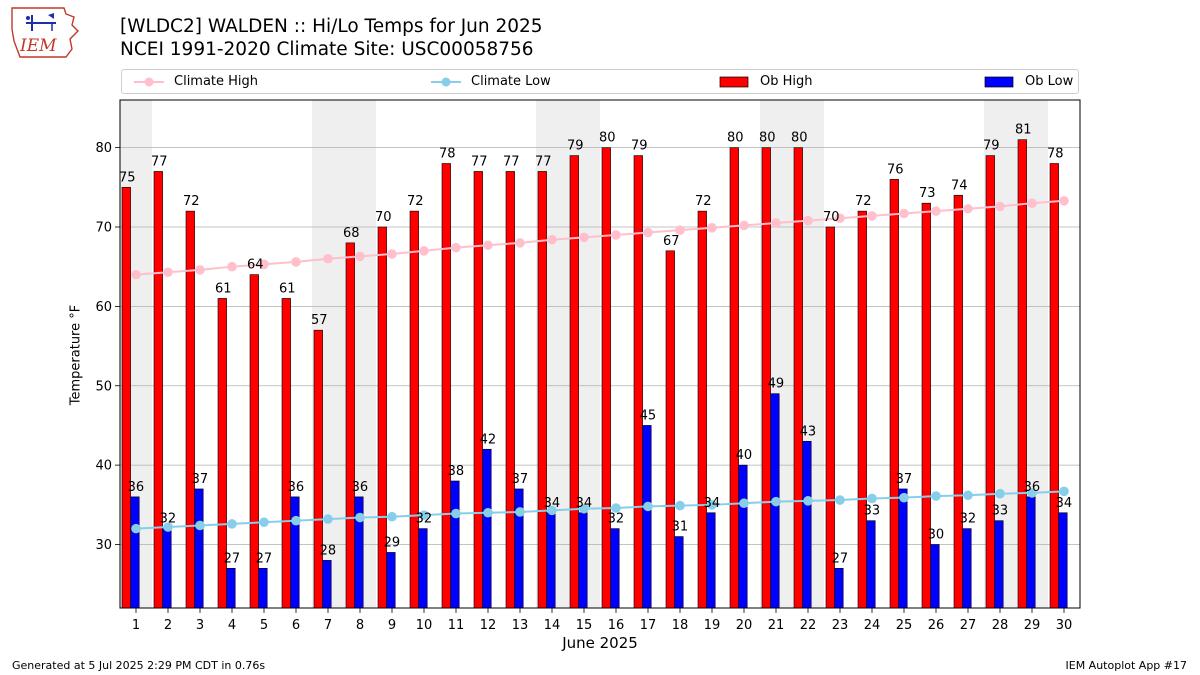 The width and height of the screenshot is (1200, 675). Describe the element at coordinates (936, 625) in the screenshot. I see `x-tick-label-26: 26` at that location.